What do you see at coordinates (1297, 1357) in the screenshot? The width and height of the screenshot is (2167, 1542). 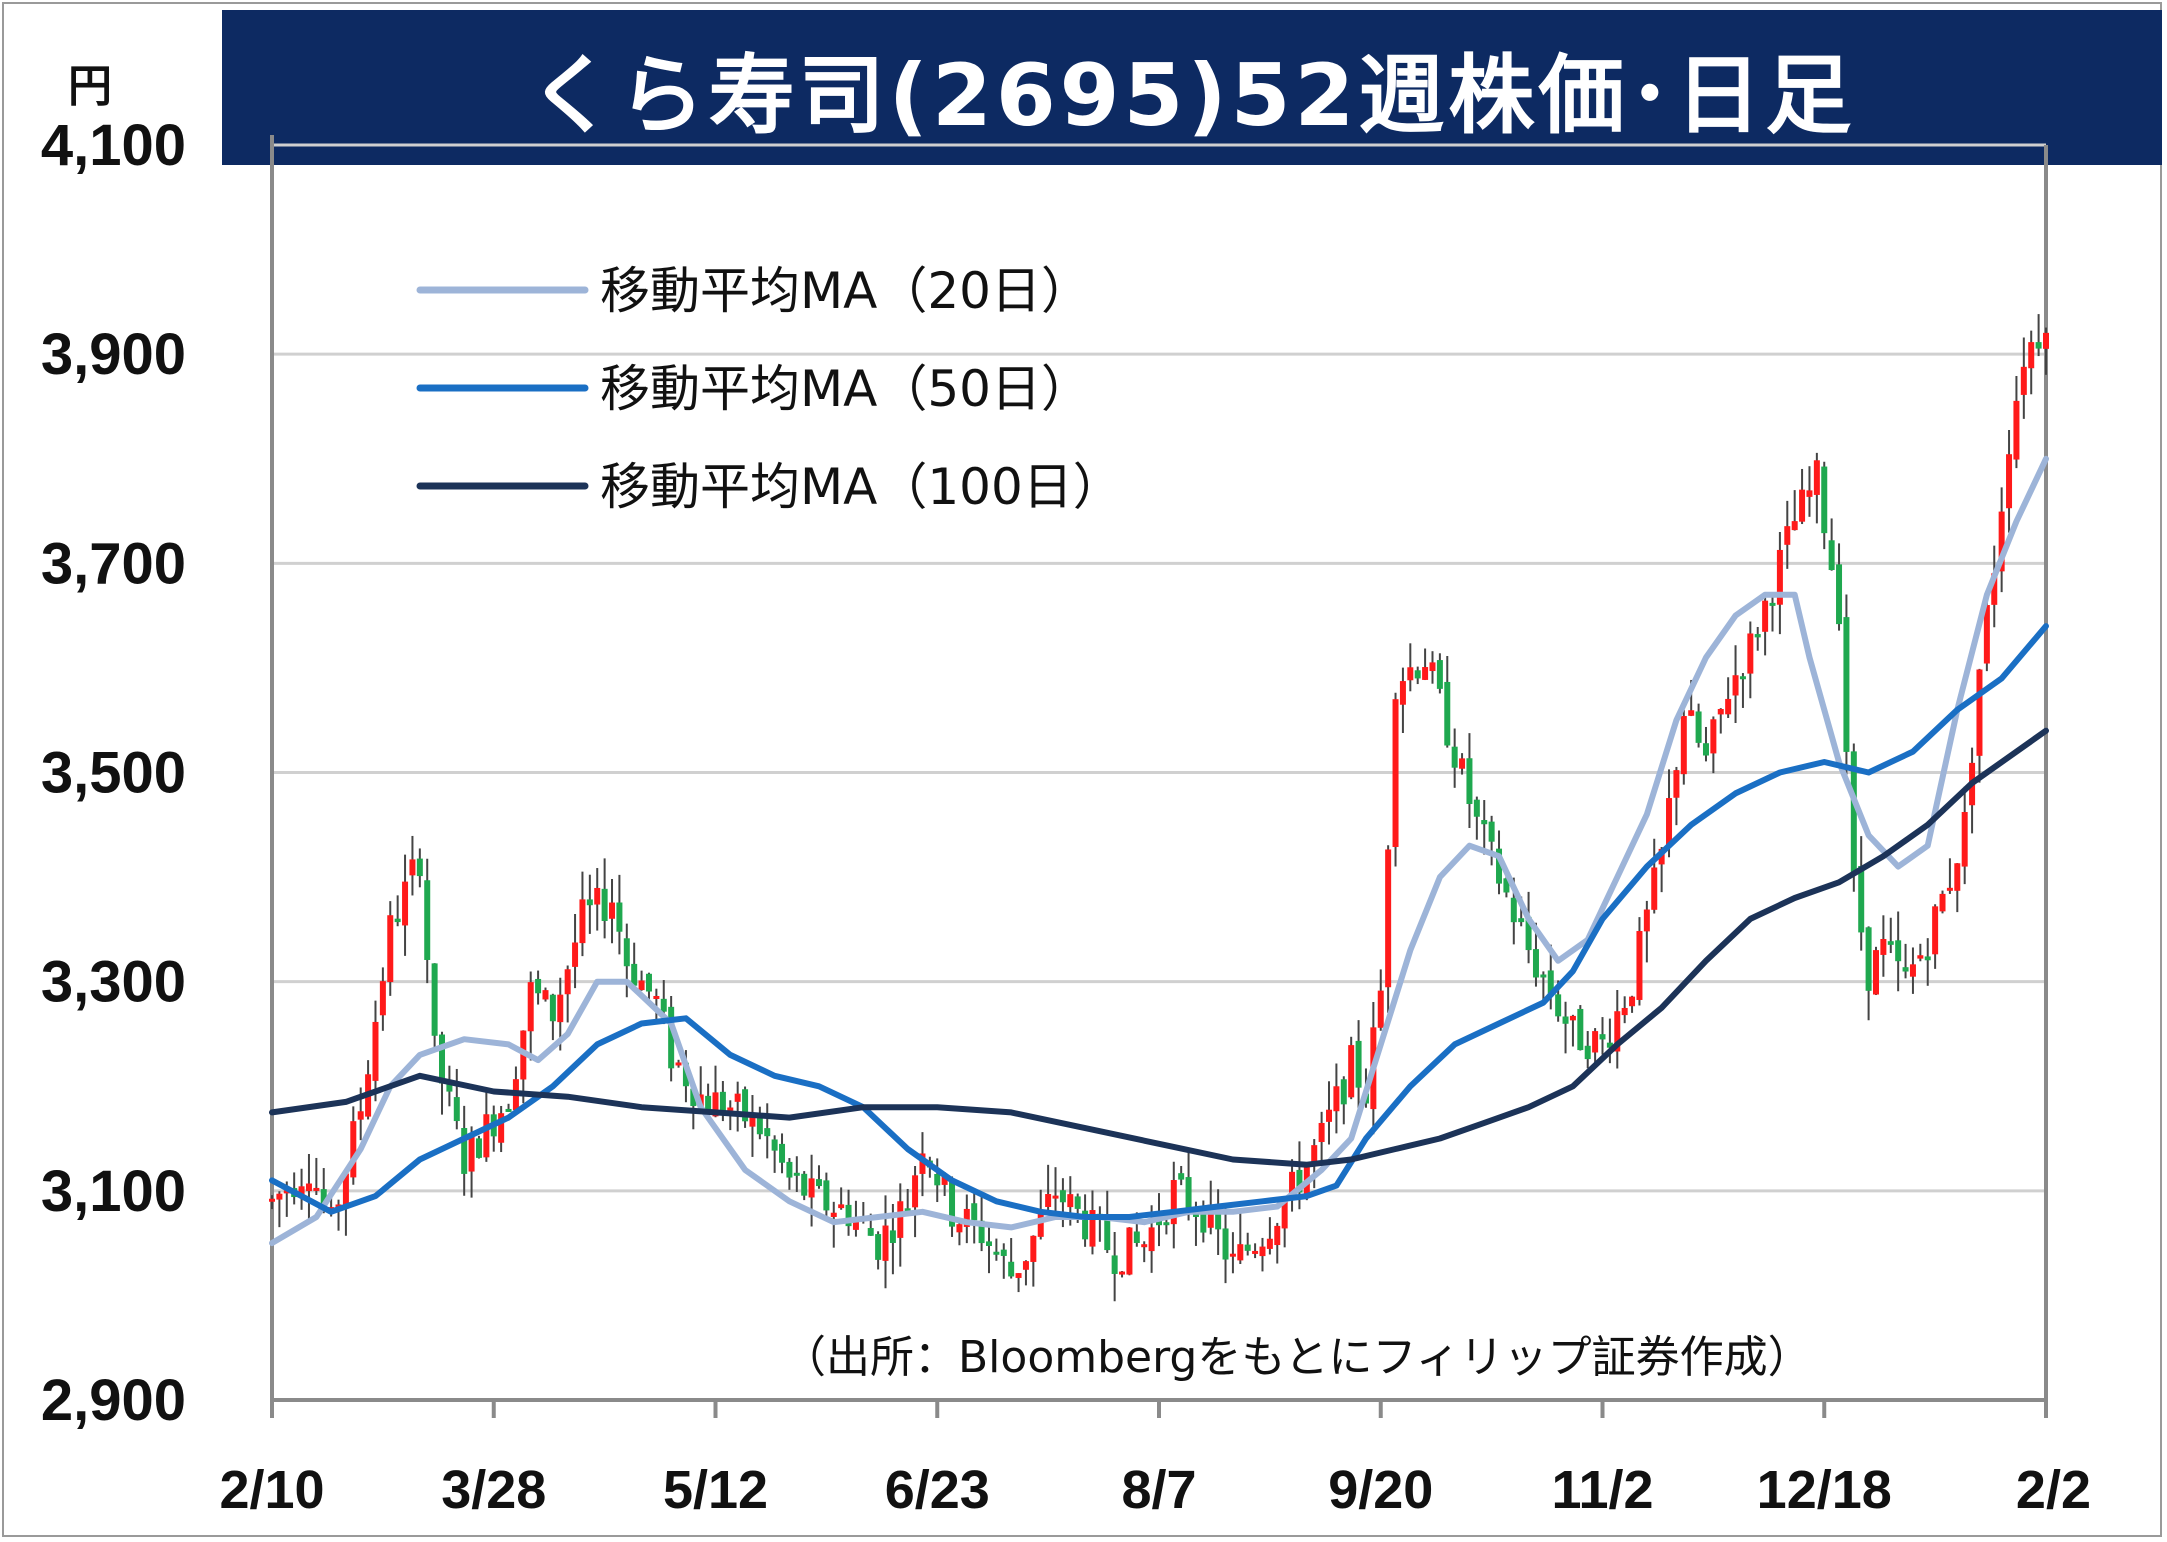 I see `source-note: （出所：Bloombergをもとにフィリップ証券作成）` at bounding box center [1297, 1357].